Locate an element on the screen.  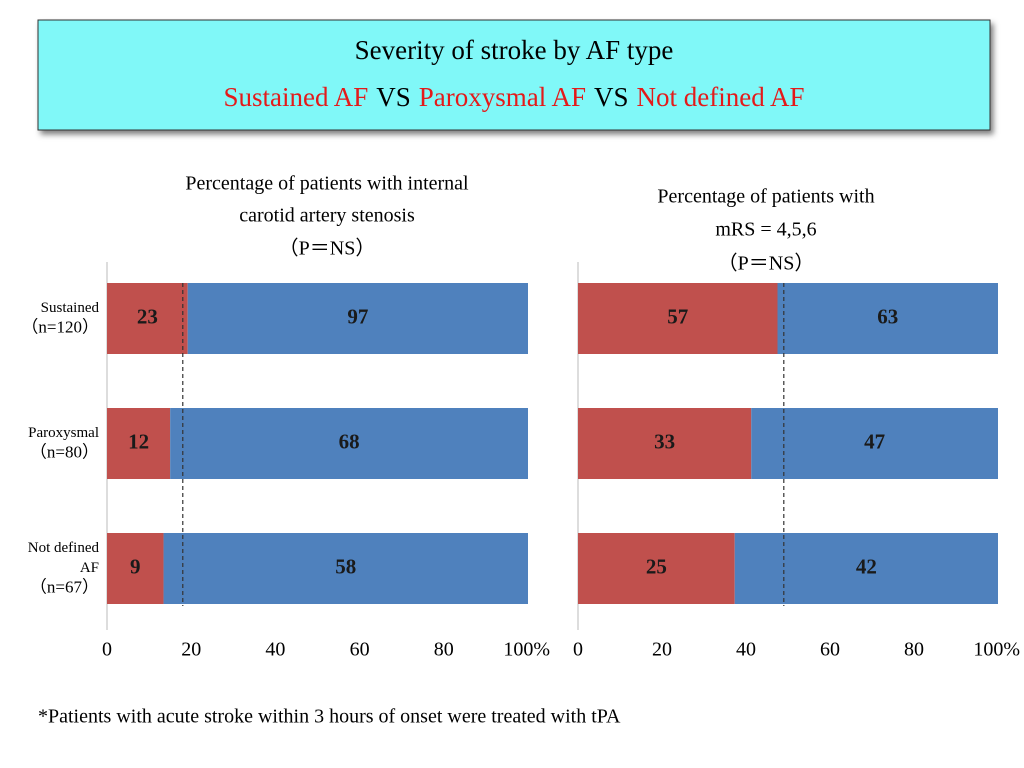
category-label: （n=67） is located at coordinates (64, 586).